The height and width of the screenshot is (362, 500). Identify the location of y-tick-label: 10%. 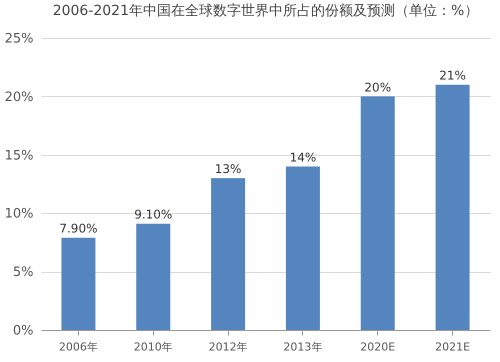
(19, 214).